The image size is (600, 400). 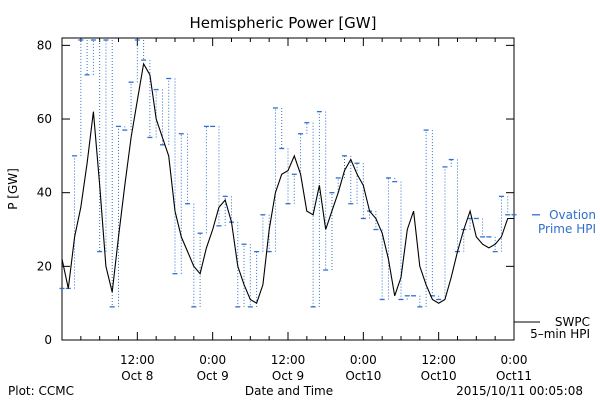 I want to click on legend-ovation-label: Prime HPI, so click(x=567, y=229).